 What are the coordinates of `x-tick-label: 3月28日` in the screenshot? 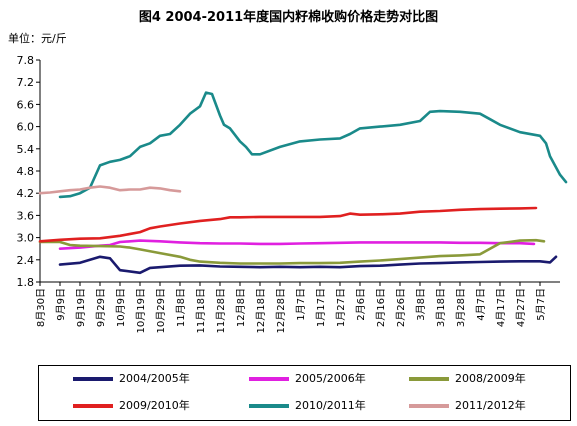 It's located at (461, 307).